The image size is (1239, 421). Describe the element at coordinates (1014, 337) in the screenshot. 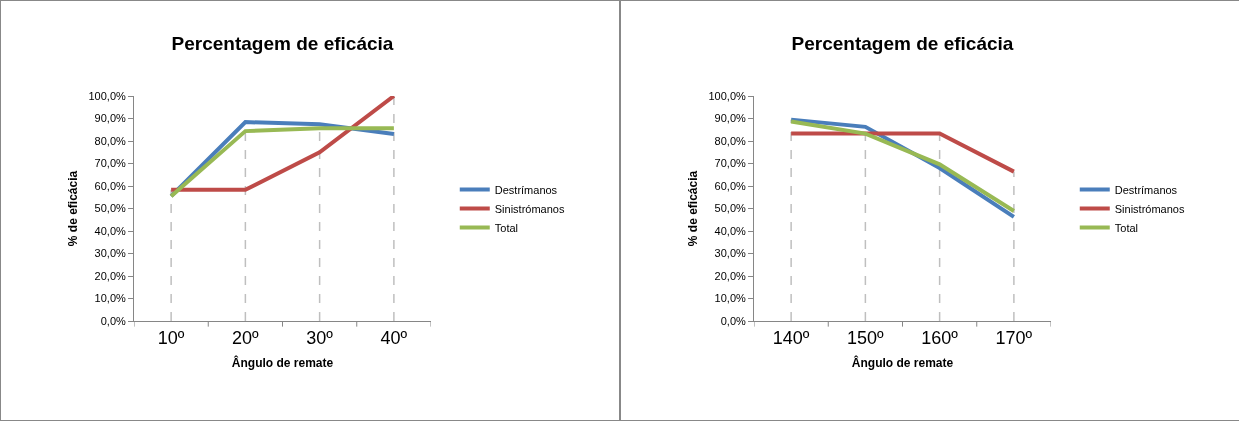

I see `x-tick-label: 170º` at that location.